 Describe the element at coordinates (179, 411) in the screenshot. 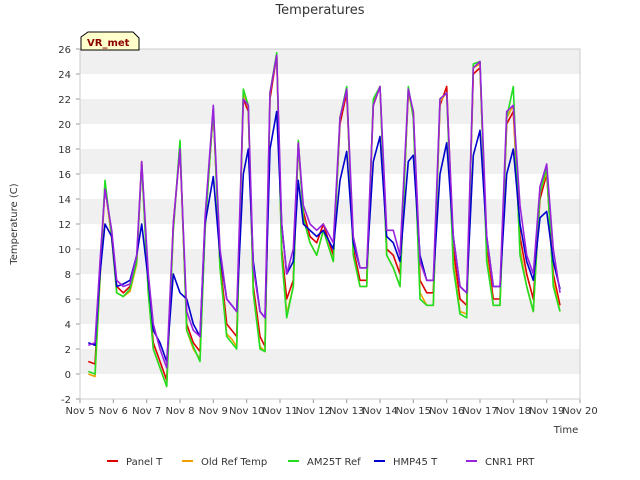

I see `x-tick-label: Nov 8` at that location.